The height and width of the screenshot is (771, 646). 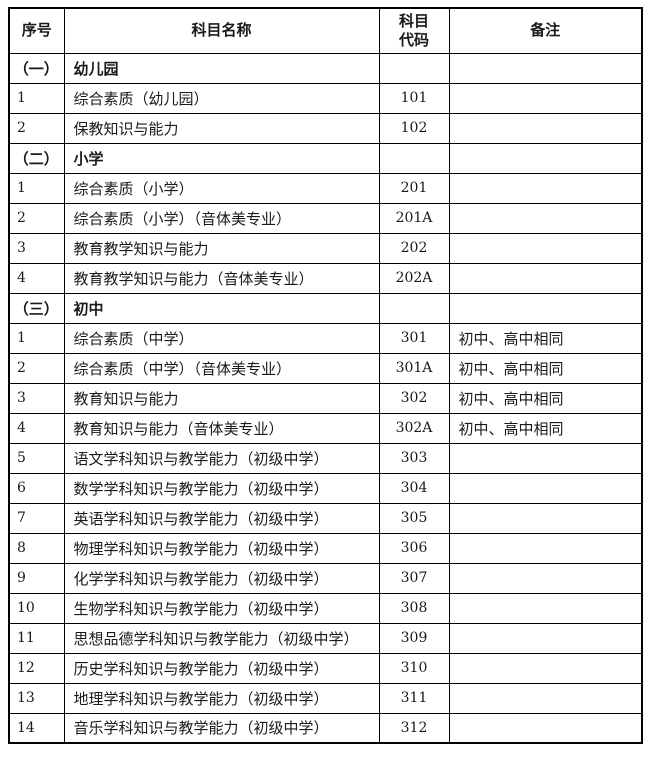 I want to click on table-row: 5 语文学科知识与教学能力（初级中学） 303, so click(x=325, y=458).